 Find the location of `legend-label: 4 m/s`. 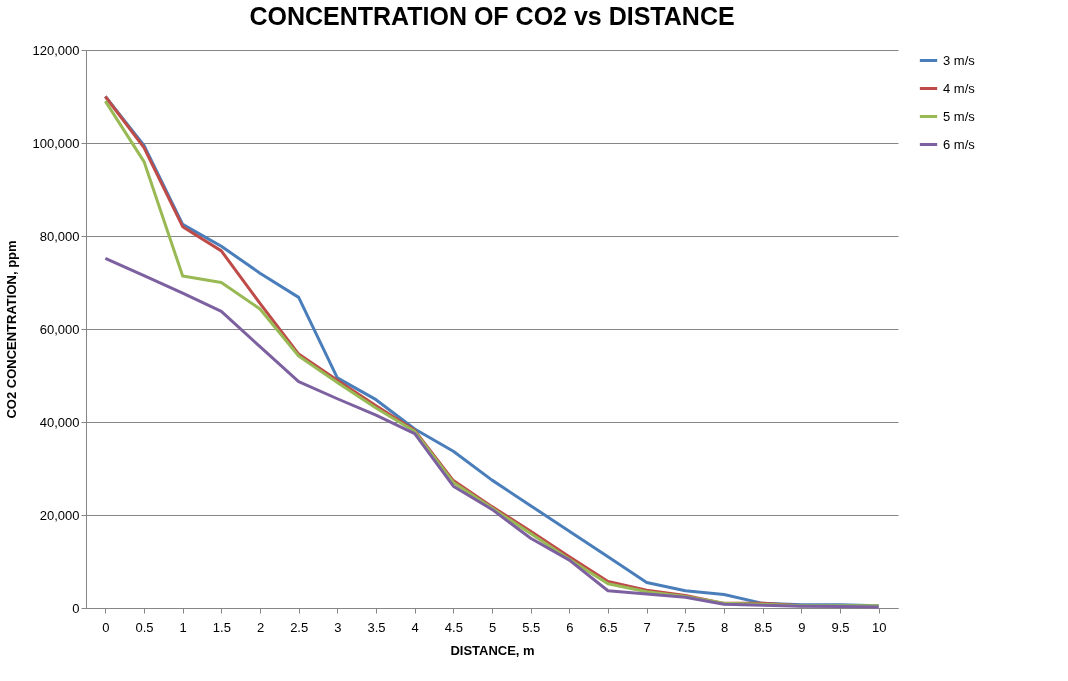

legend-label: 4 m/s is located at coordinates (959, 88).